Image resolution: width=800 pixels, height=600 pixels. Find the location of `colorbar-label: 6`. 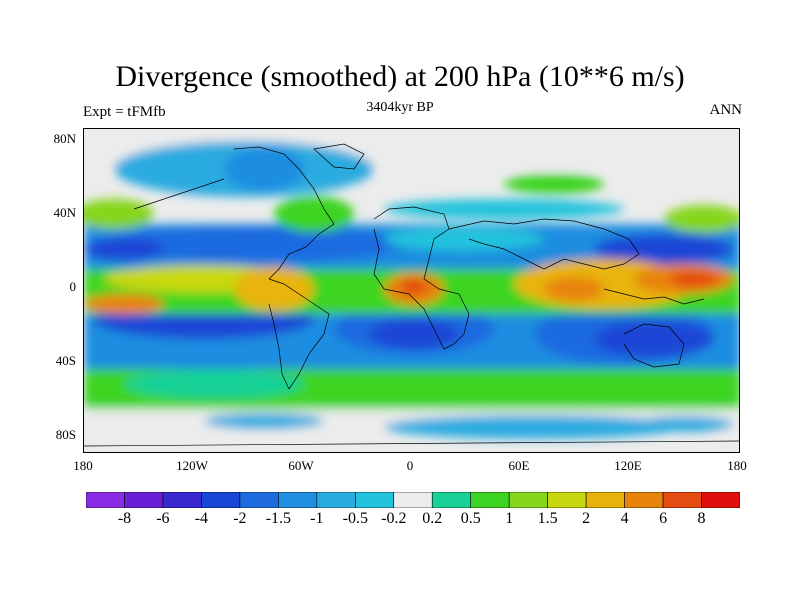

colorbar-label: 6 is located at coordinates (663, 518).